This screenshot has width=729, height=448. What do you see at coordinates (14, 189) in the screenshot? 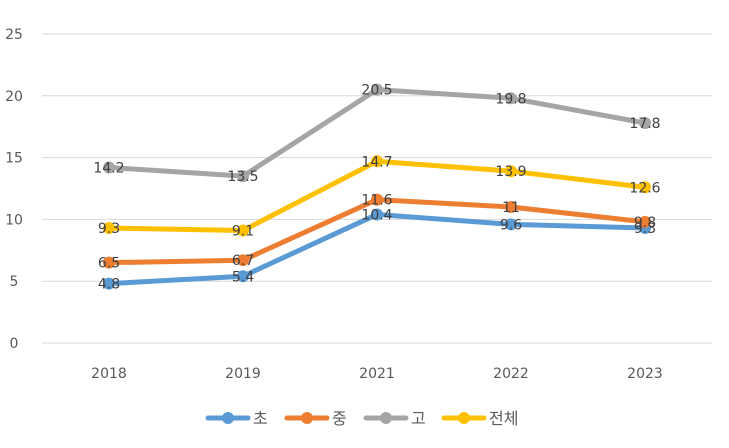
I see `y-axis: 0 5 10 15 20 25` at bounding box center [14, 189].